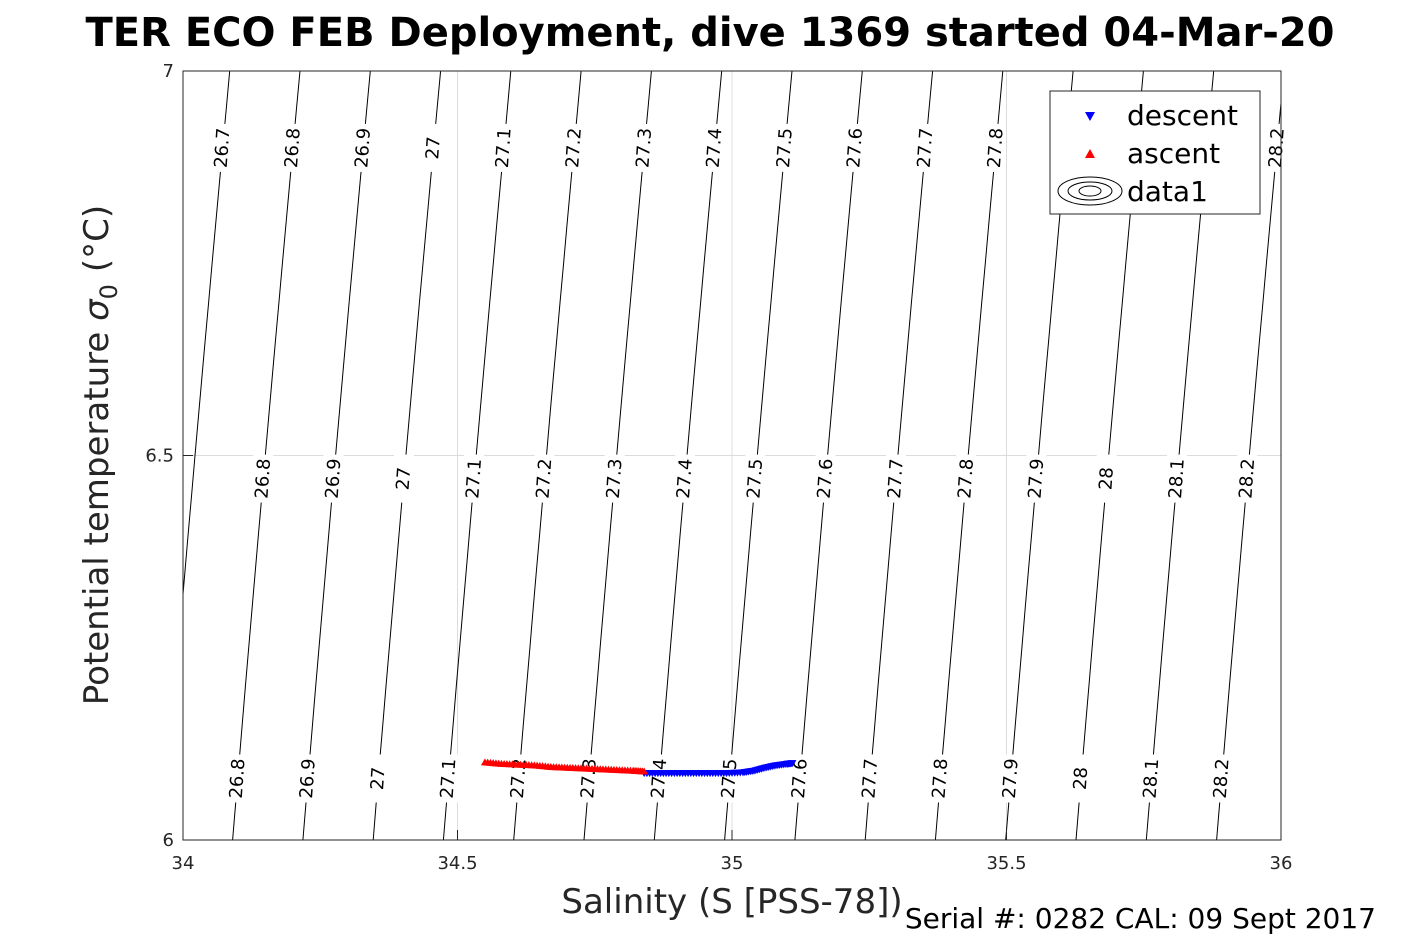  I want to click on legend-contour-icon, so click(1090, 191).